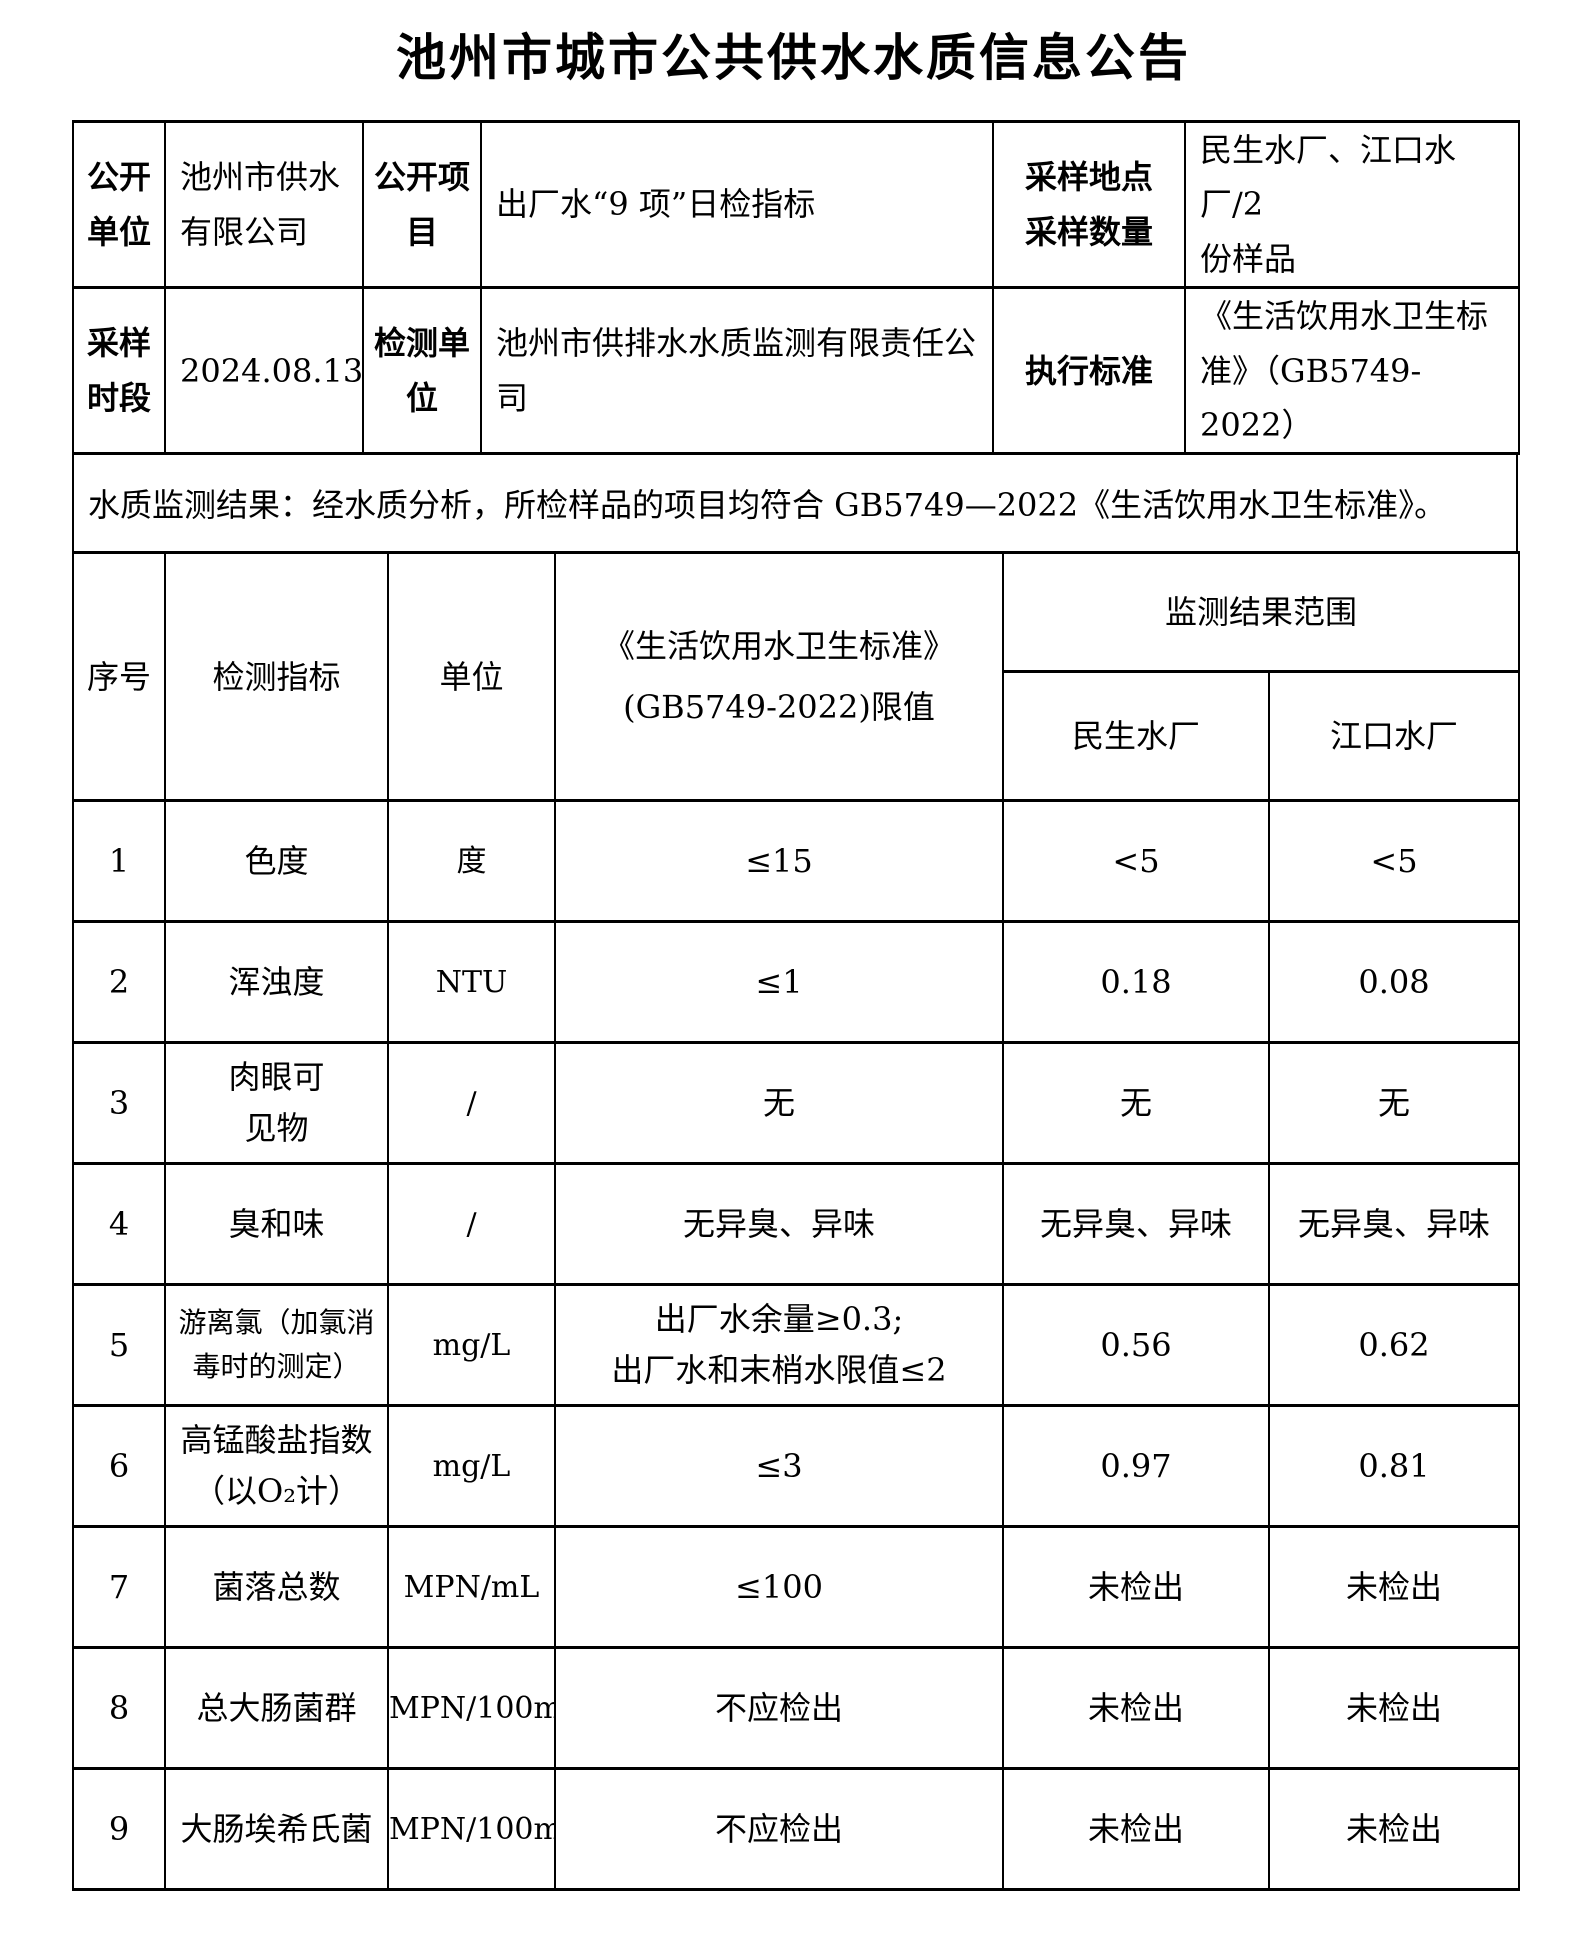  What do you see at coordinates (1352, 204) in the screenshot?
I see `value-sampling-site-quantity: 民生水厂、江口水厂/2 份样品` at bounding box center [1352, 204].